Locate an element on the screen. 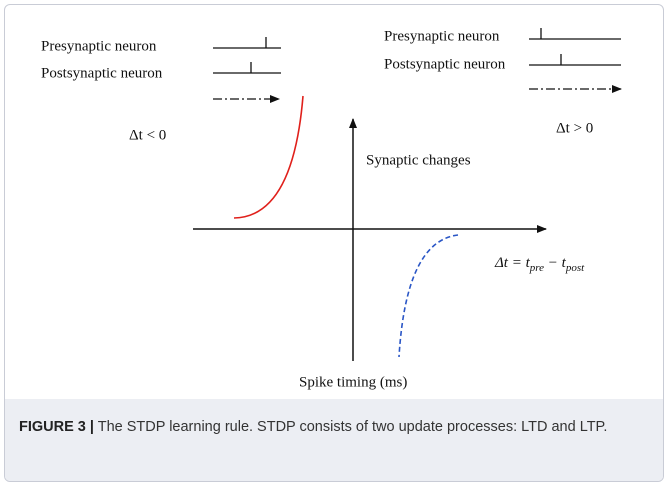 The height and width of the screenshot is (488, 670). right-postsynaptic-label: Postsynaptic neuron is located at coordinates (445, 64).